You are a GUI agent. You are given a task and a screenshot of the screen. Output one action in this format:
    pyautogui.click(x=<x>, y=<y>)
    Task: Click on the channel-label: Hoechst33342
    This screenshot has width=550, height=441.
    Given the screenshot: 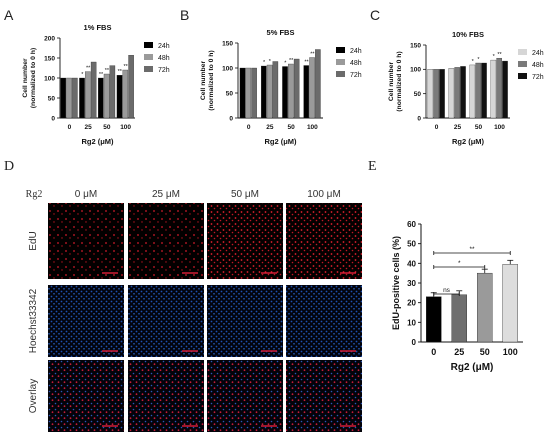 What is the action you would take?
    pyautogui.click(x=33, y=320)
    